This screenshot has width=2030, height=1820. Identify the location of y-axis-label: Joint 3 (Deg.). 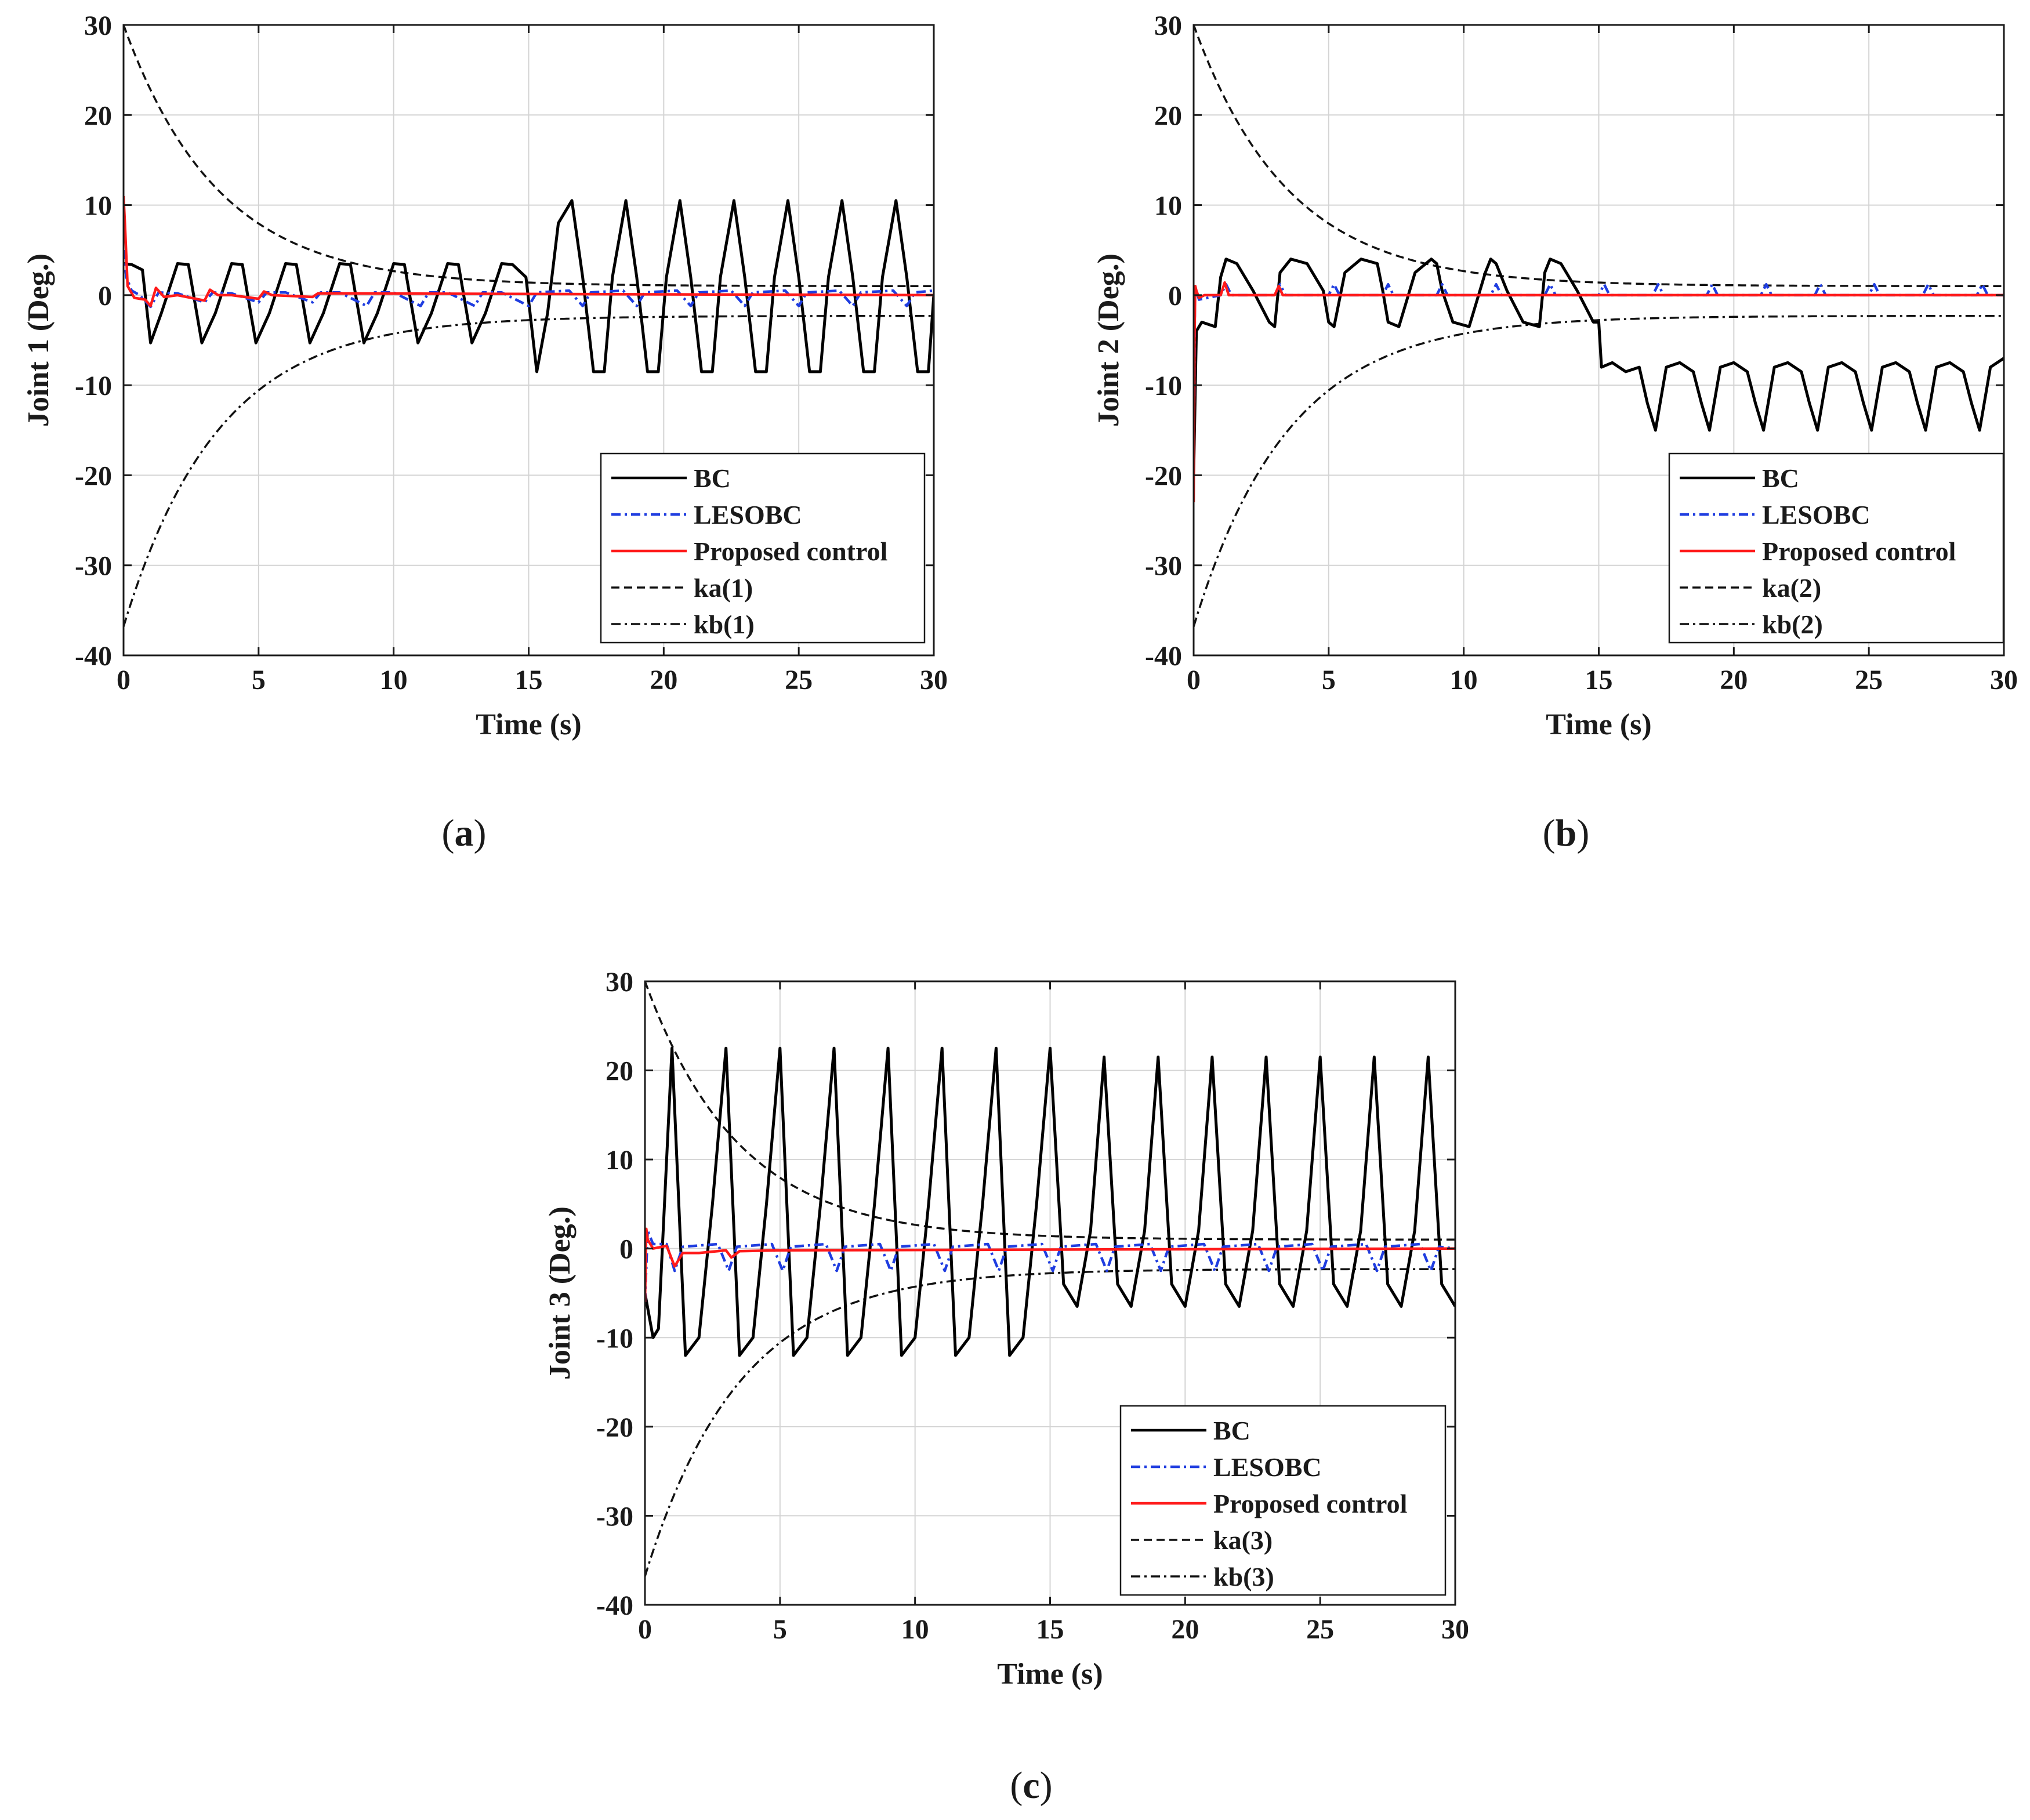
(560, 1293).